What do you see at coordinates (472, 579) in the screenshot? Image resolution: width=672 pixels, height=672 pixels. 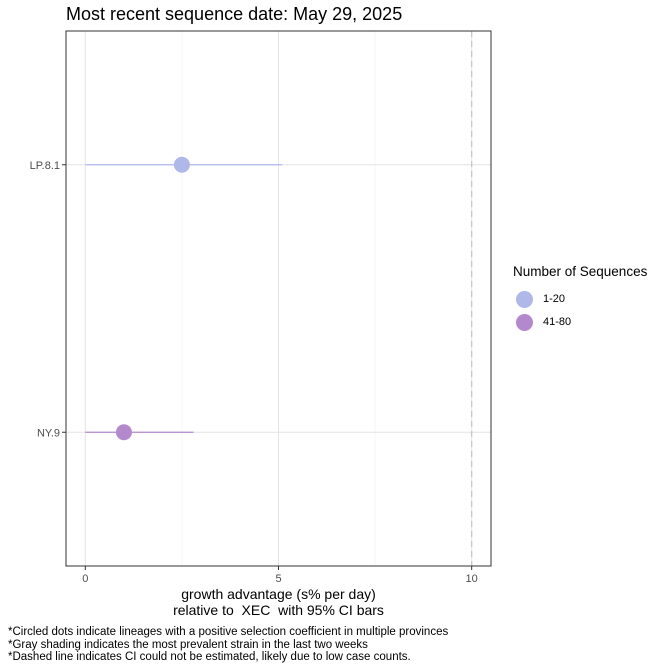 I see `x-tick-label: 10` at bounding box center [472, 579].